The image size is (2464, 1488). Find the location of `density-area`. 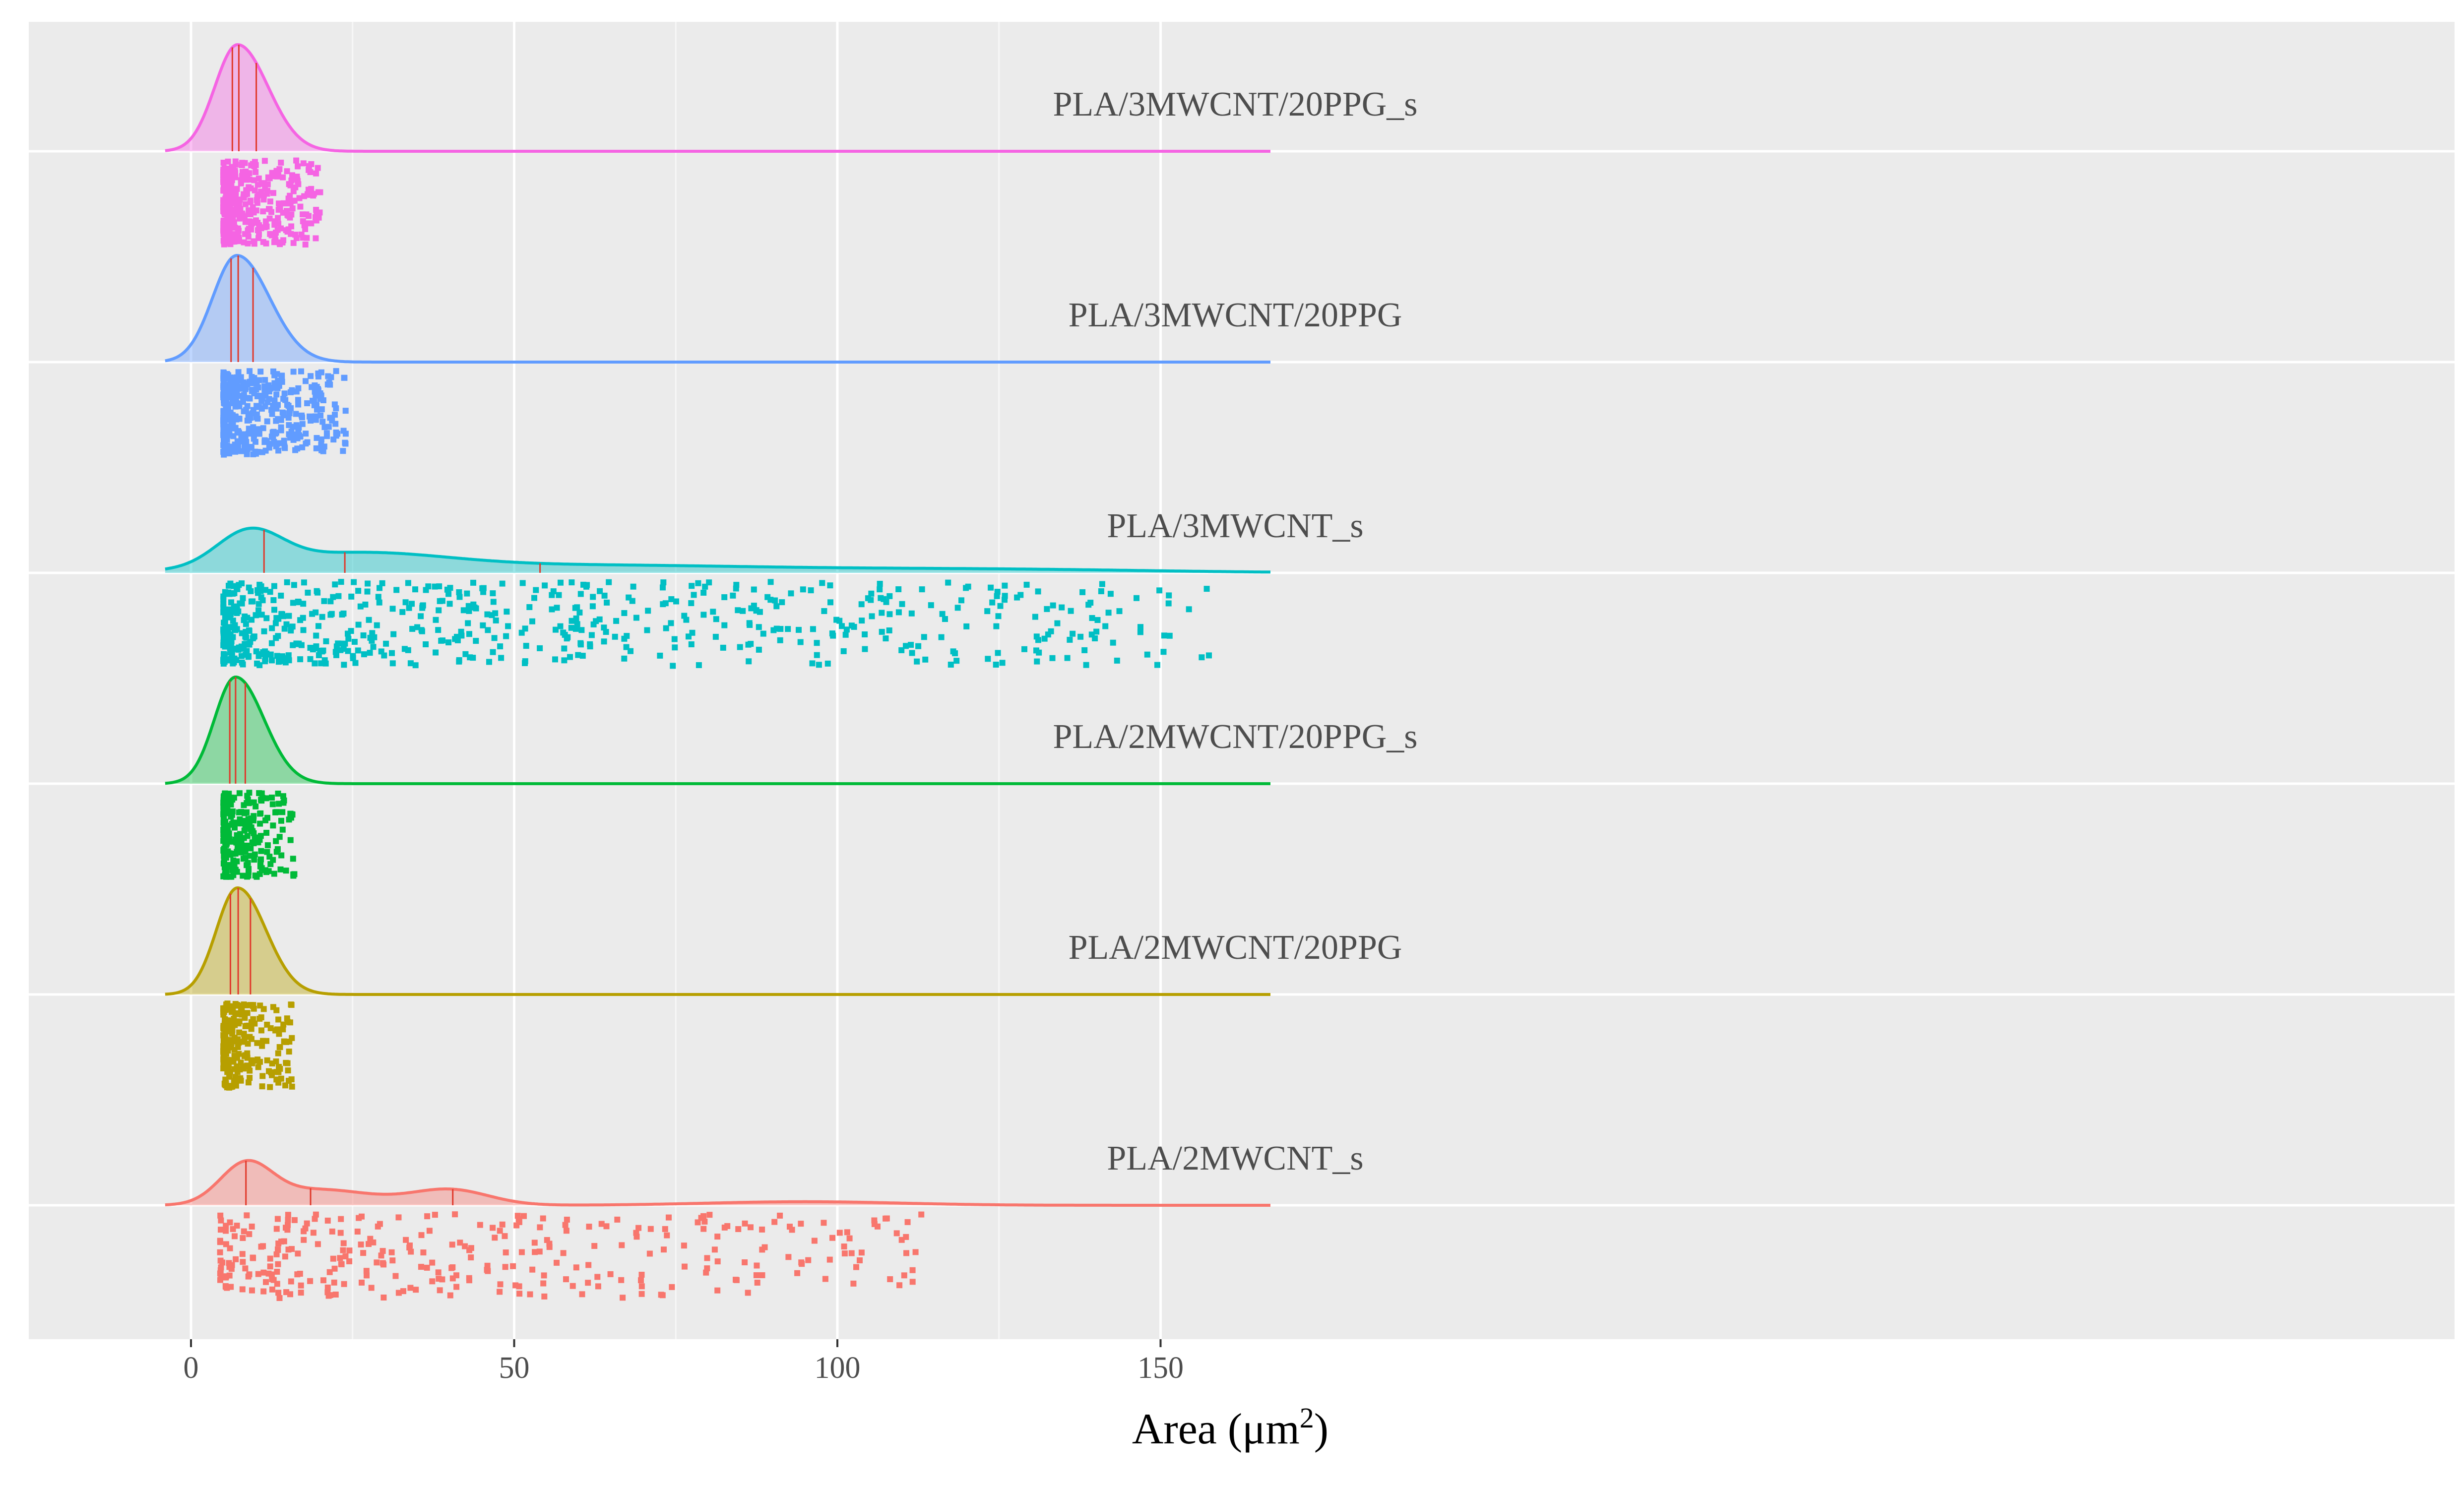

density-area is located at coordinates (718, 550).